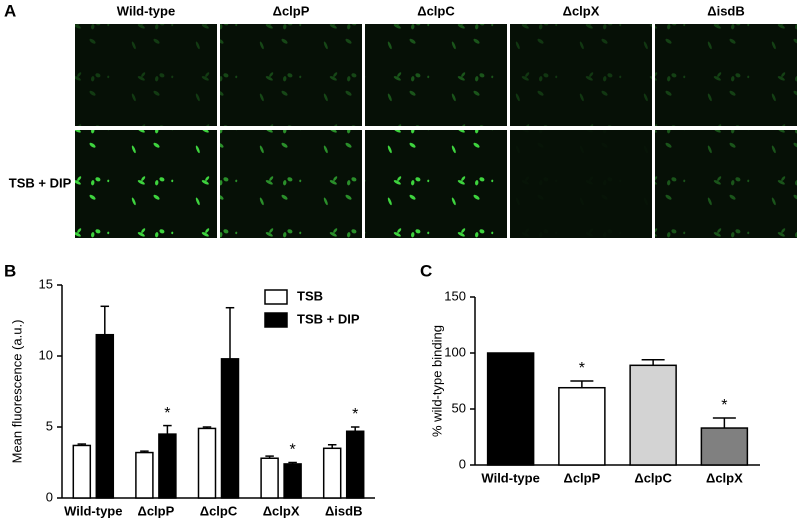 This screenshot has height=523, width=800. What do you see at coordinates (436, 381) in the screenshot?
I see `y-axis-label: % wild-type binding` at bounding box center [436, 381].